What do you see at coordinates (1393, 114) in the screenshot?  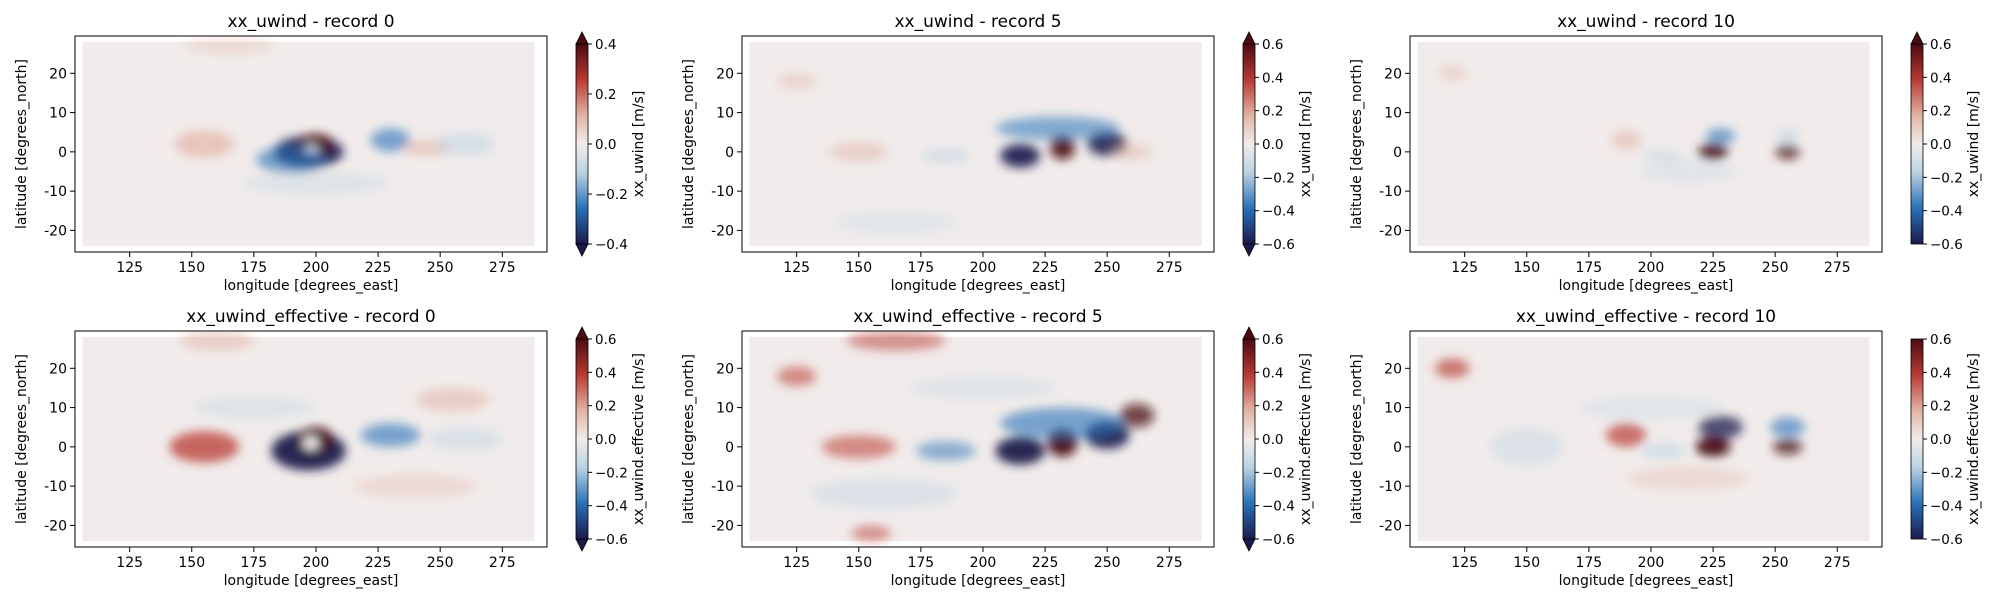 I see `y-tick-label: 10` at bounding box center [1393, 114].